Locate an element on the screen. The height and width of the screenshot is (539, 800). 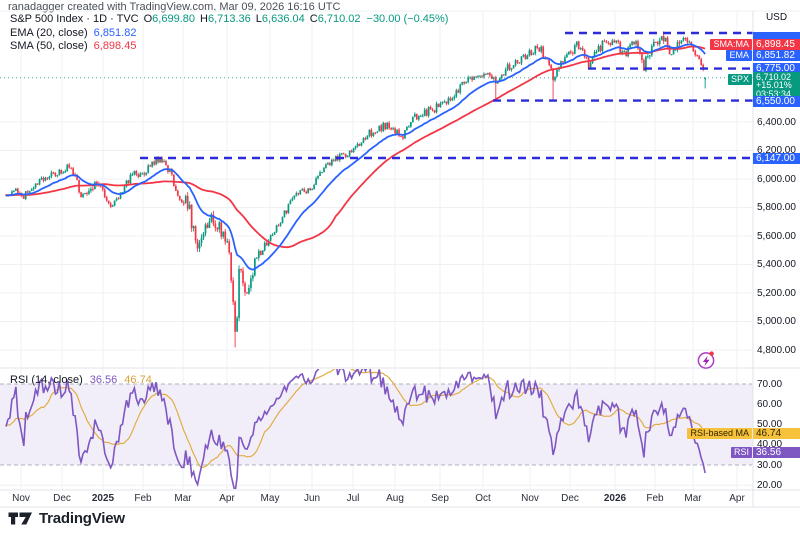
sma-legend-label: SMA (50, close) is located at coordinates (49, 46).